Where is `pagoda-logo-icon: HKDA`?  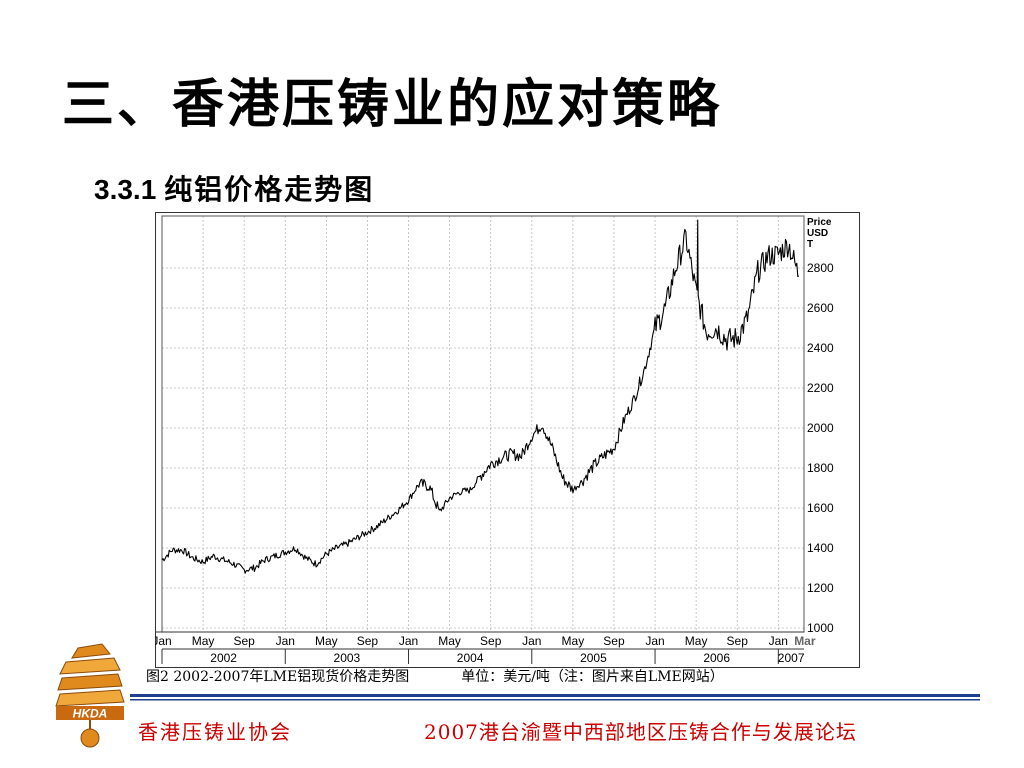 pagoda-logo-icon: HKDA is located at coordinates (90, 695).